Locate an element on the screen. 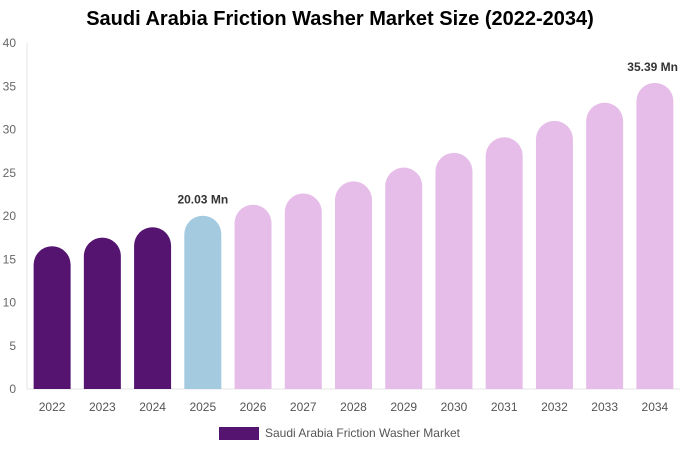 The image size is (680, 450). x-tick-label: 2022 is located at coordinates (52, 407).